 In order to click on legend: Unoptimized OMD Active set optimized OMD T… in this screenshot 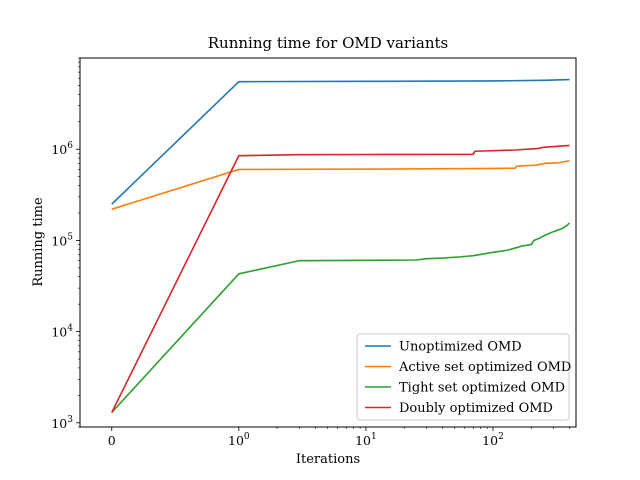, I will do `click(463, 377)`.